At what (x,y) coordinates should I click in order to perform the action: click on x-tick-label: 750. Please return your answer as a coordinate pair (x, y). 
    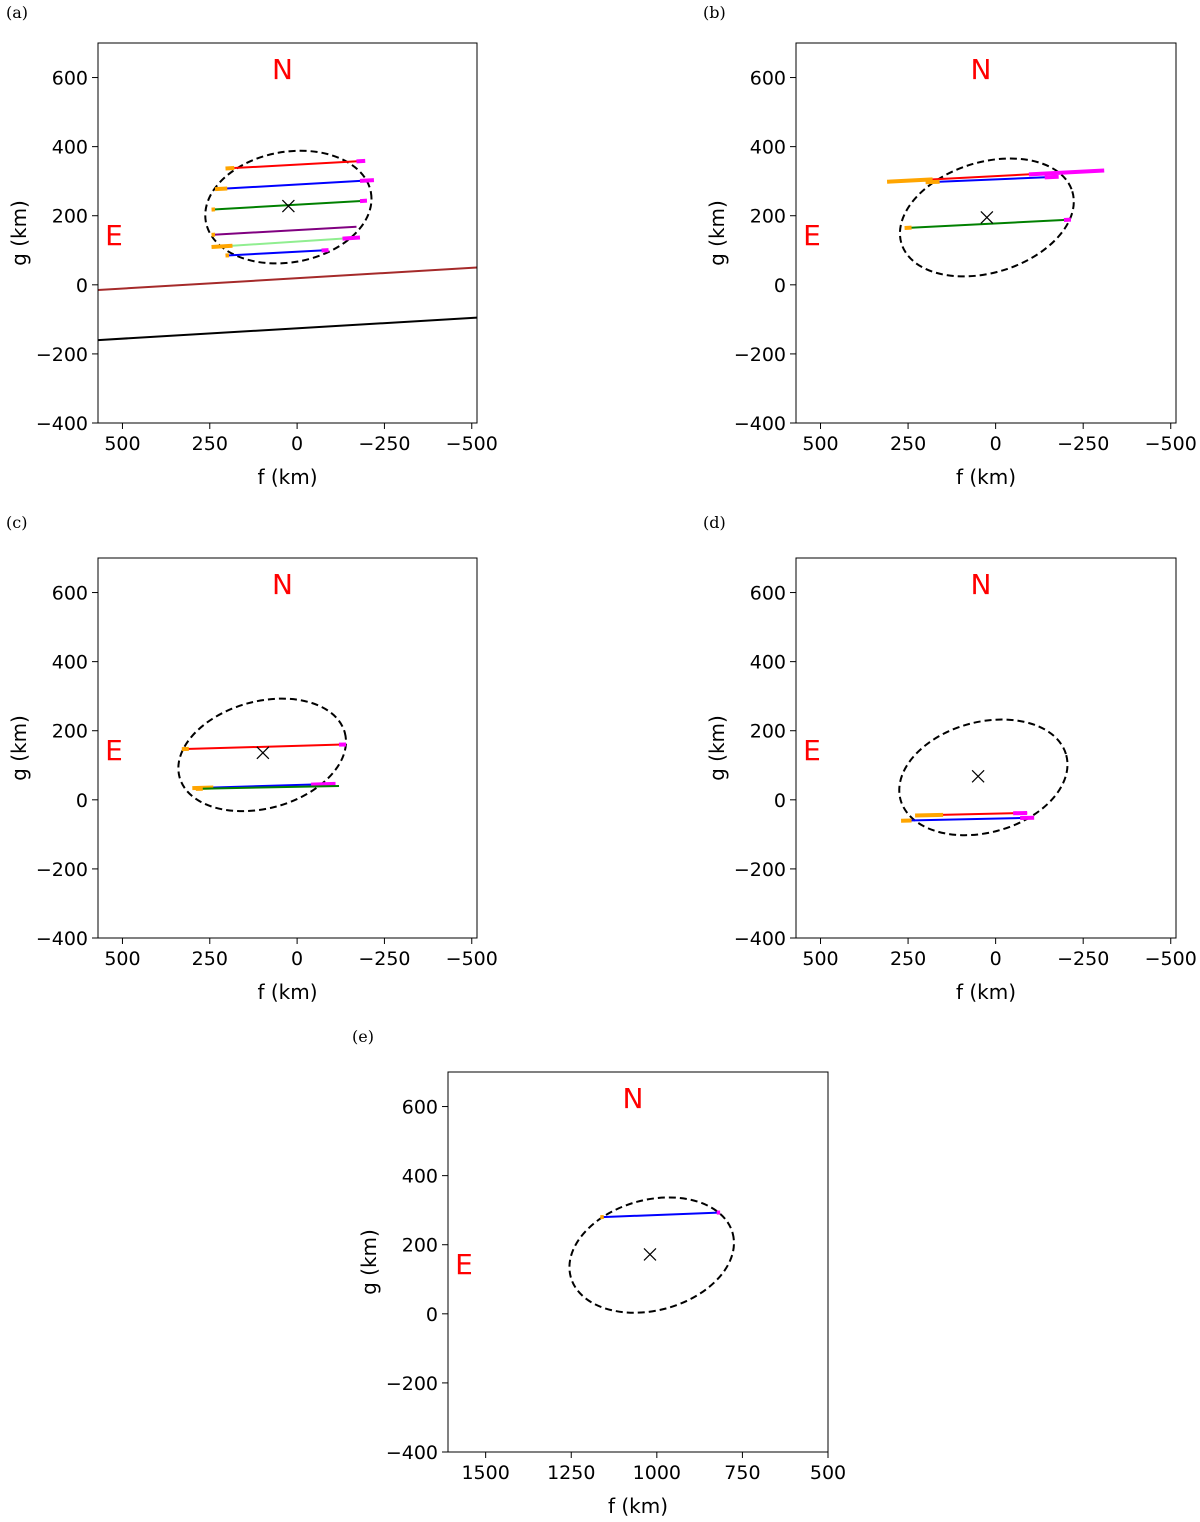
    Looking at the image, I should click on (742, 1473).